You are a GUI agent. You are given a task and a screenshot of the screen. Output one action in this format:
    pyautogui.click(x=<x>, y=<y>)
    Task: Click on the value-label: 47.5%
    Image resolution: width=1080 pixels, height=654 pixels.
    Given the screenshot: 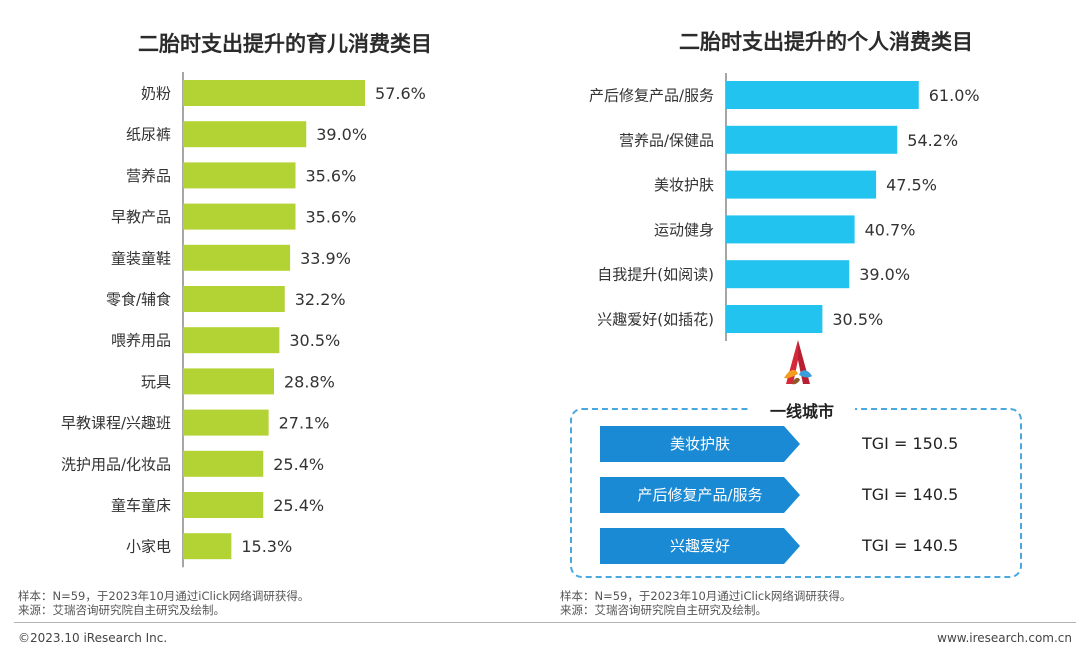 What is the action you would take?
    pyautogui.click(x=911, y=185)
    